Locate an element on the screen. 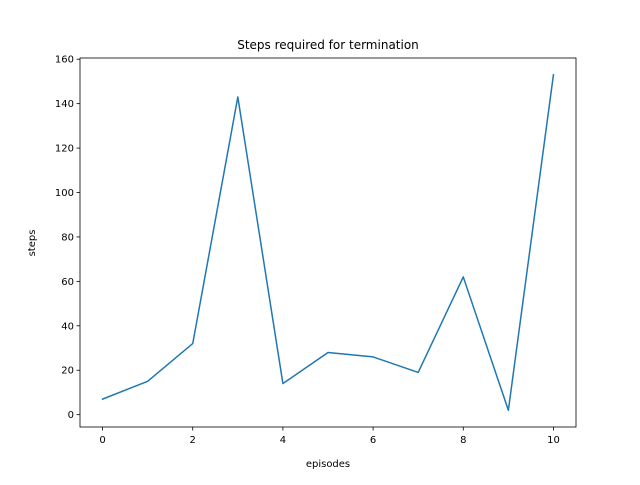 This screenshot has width=640, height=485. x-tick-label: 10 is located at coordinates (553, 440).